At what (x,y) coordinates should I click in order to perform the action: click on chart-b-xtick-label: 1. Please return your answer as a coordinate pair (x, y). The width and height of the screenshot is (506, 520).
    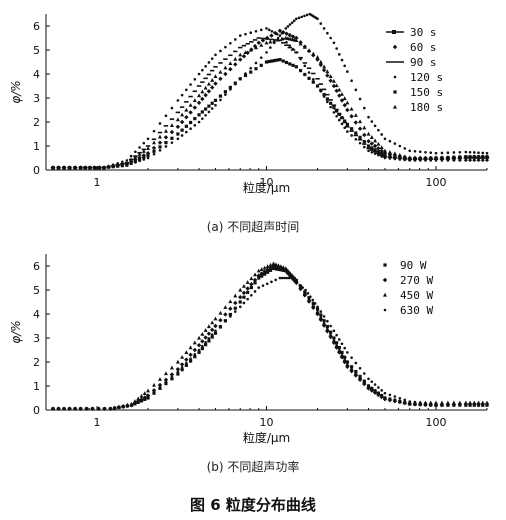
    Looking at the image, I should click on (97, 422).